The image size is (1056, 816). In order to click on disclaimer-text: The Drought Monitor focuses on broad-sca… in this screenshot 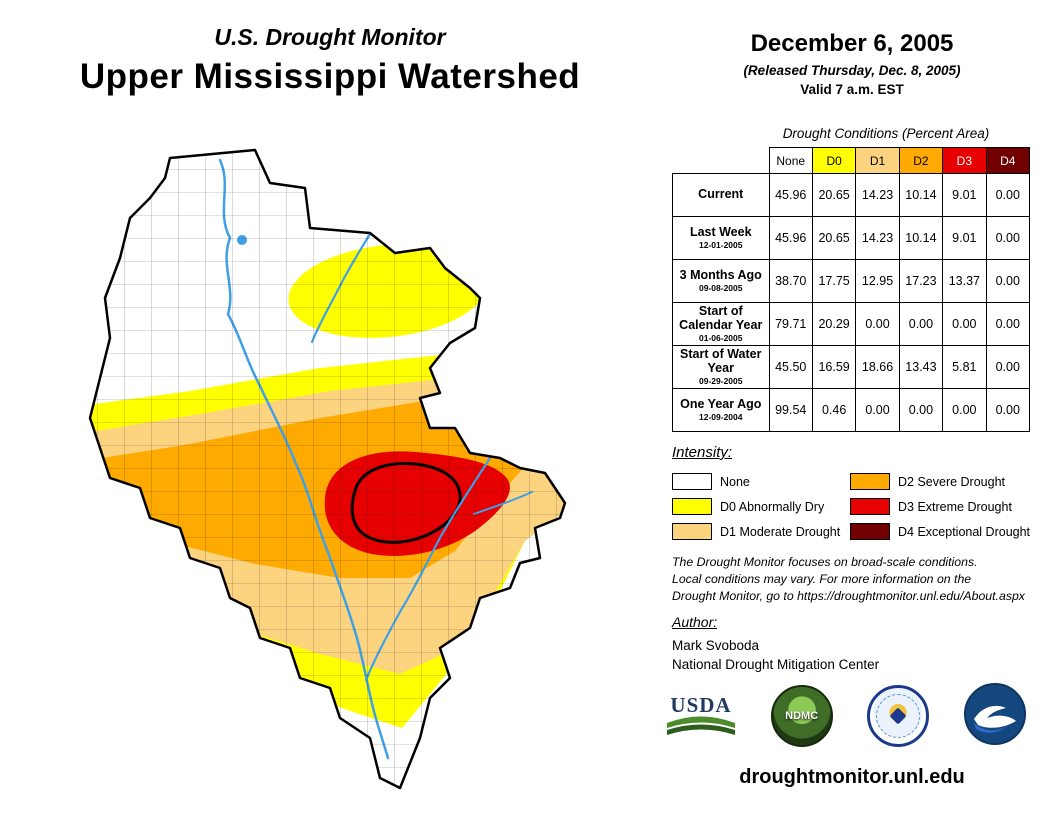, I will do `click(854, 579)`.